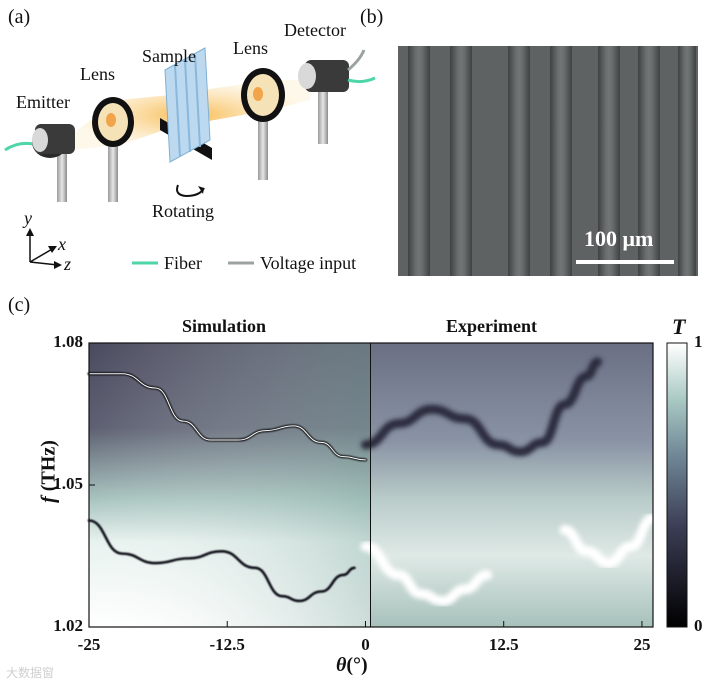  What do you see at coordinates (619, 238) in the screenshot?
I see `scale-bar-label: 100 μm` at bounding box center [619, 238].